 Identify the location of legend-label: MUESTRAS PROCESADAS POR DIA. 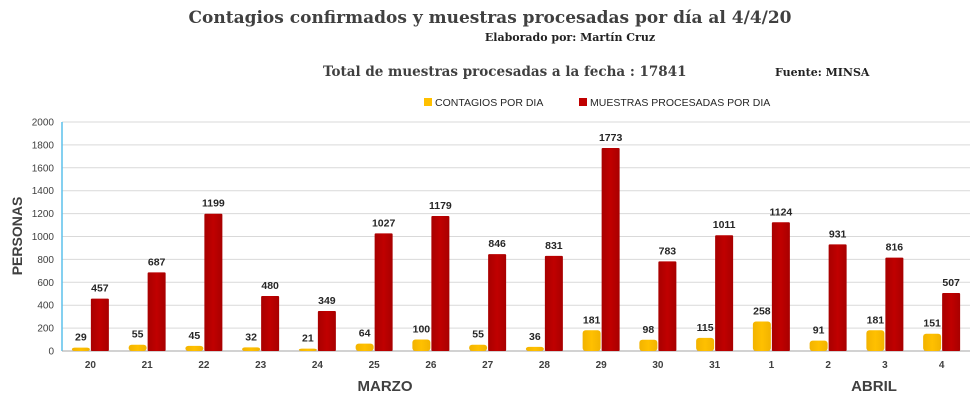
(680, 103).